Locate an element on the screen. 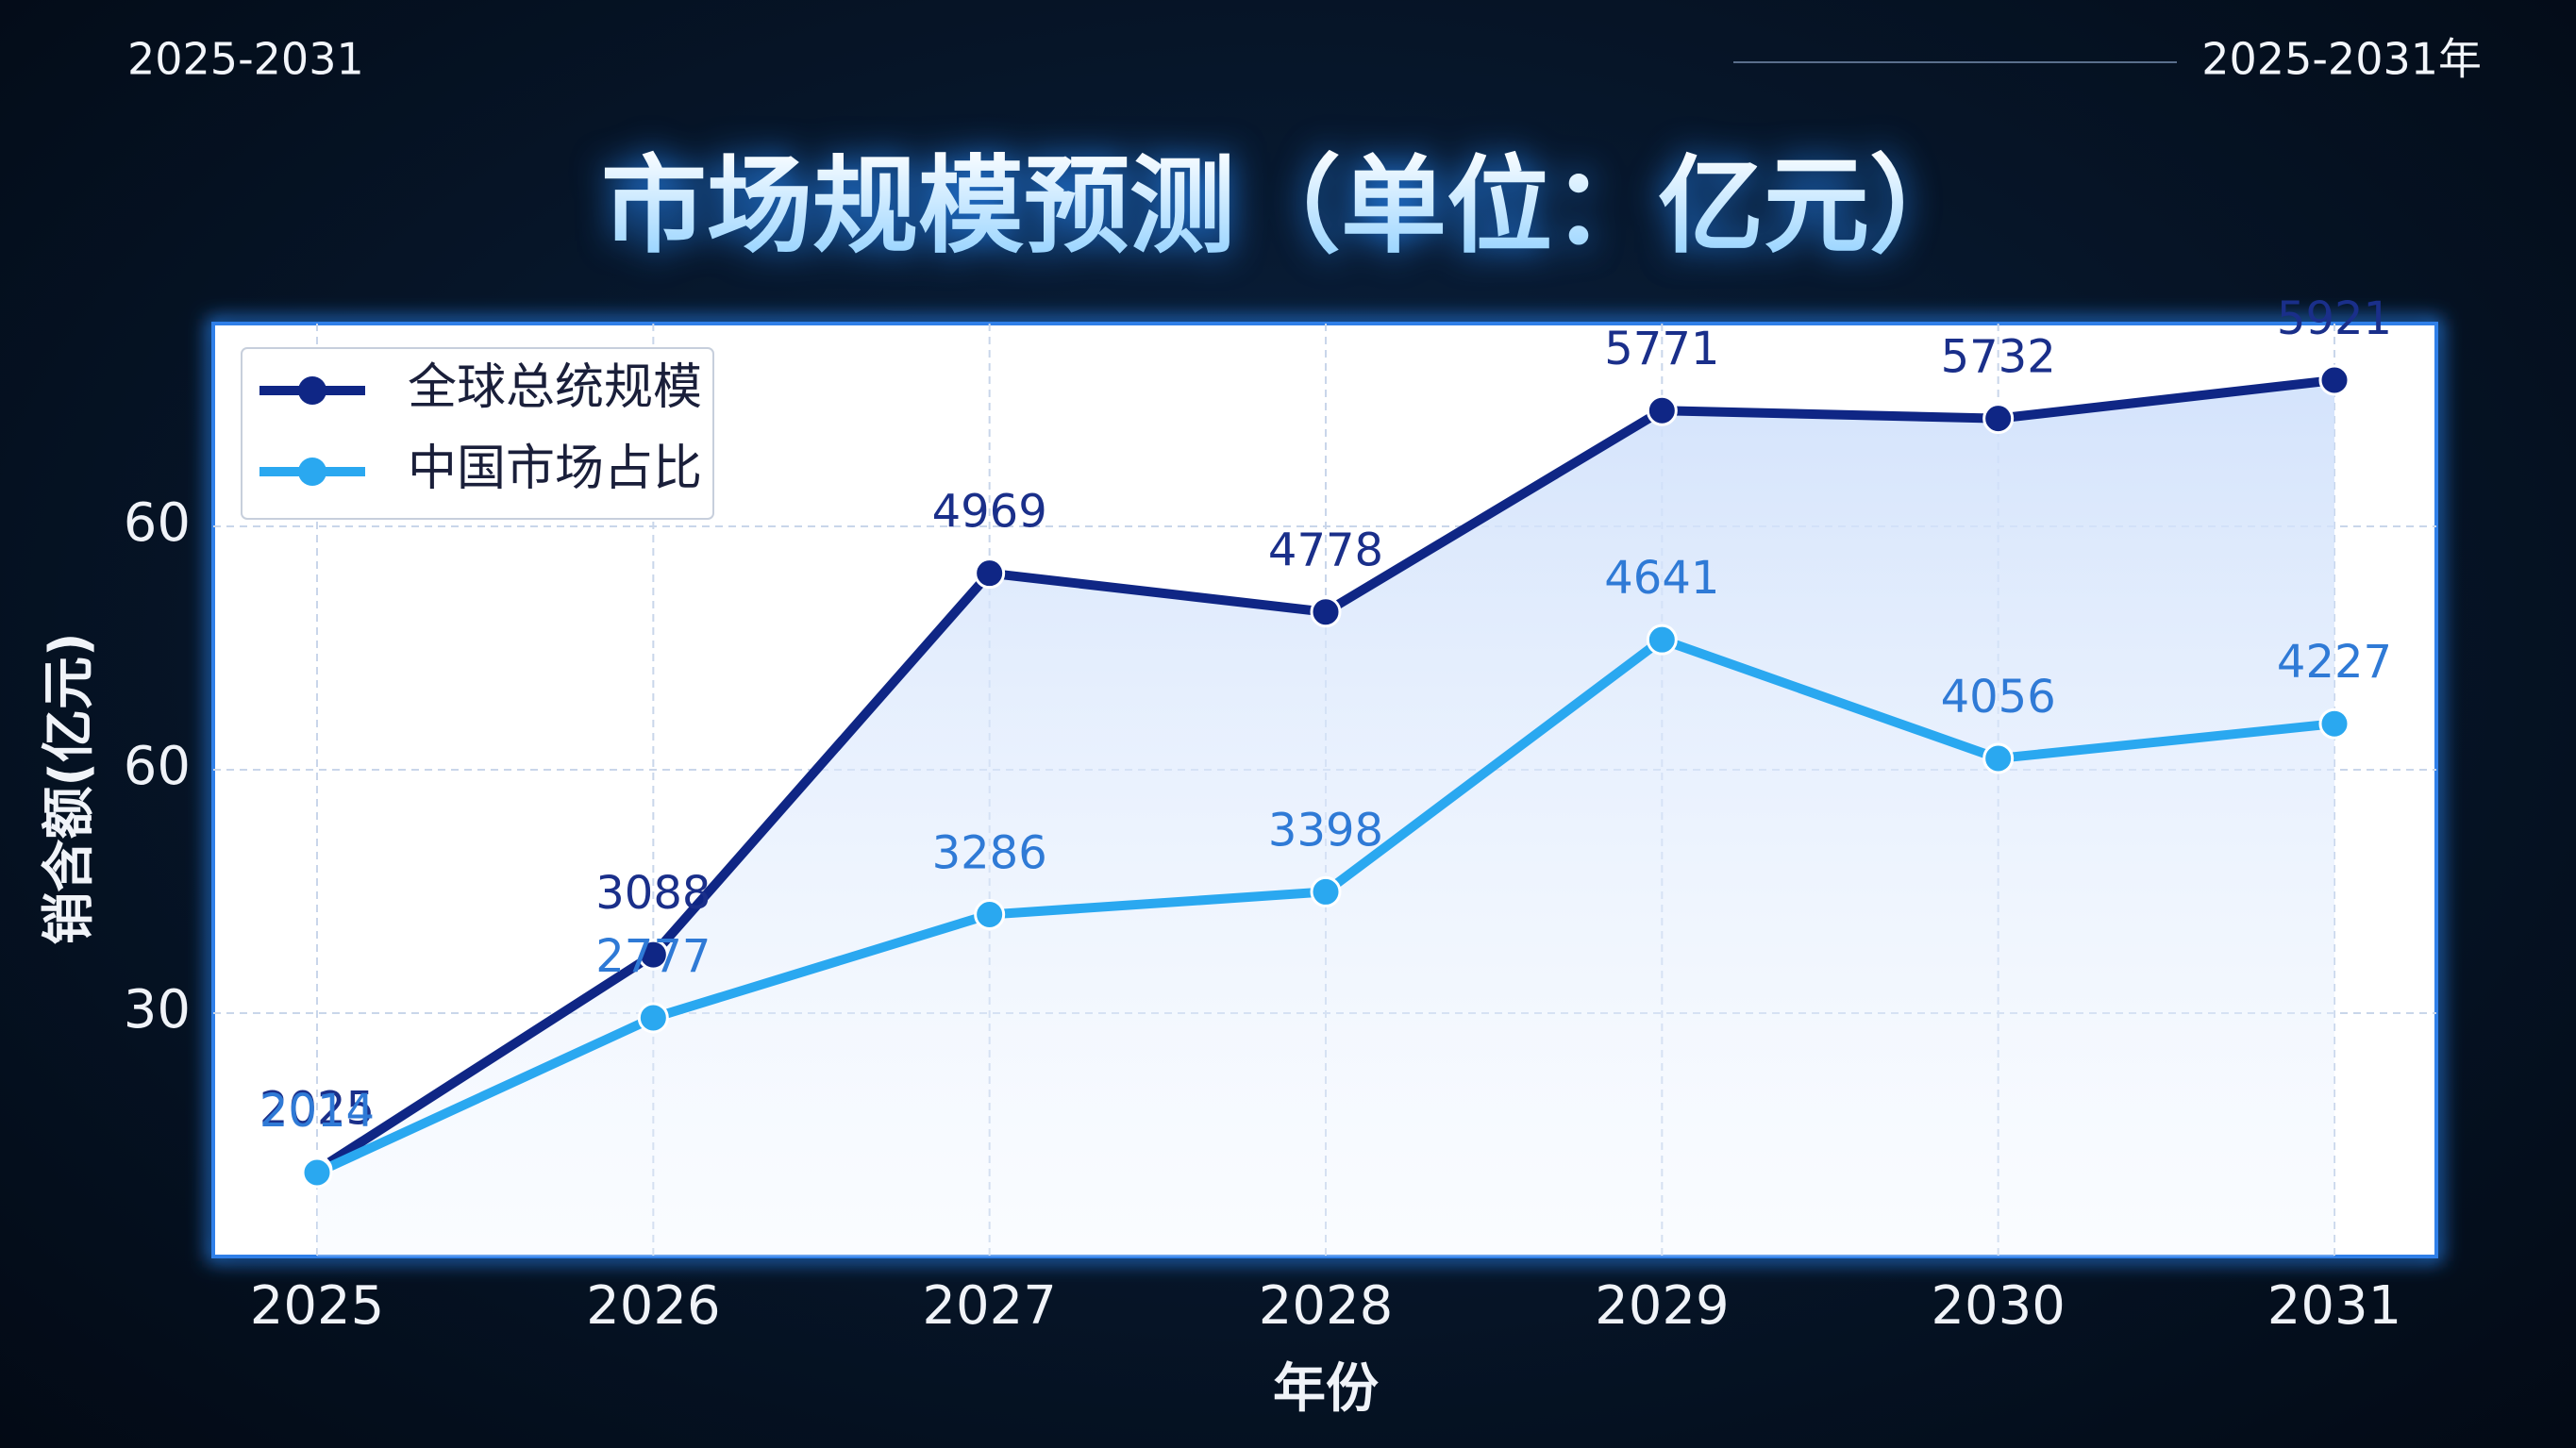 Image resolution: width=2576 pixels, height=1448 pixels. data-label: 5921 is located at coordinates (2334, 318).